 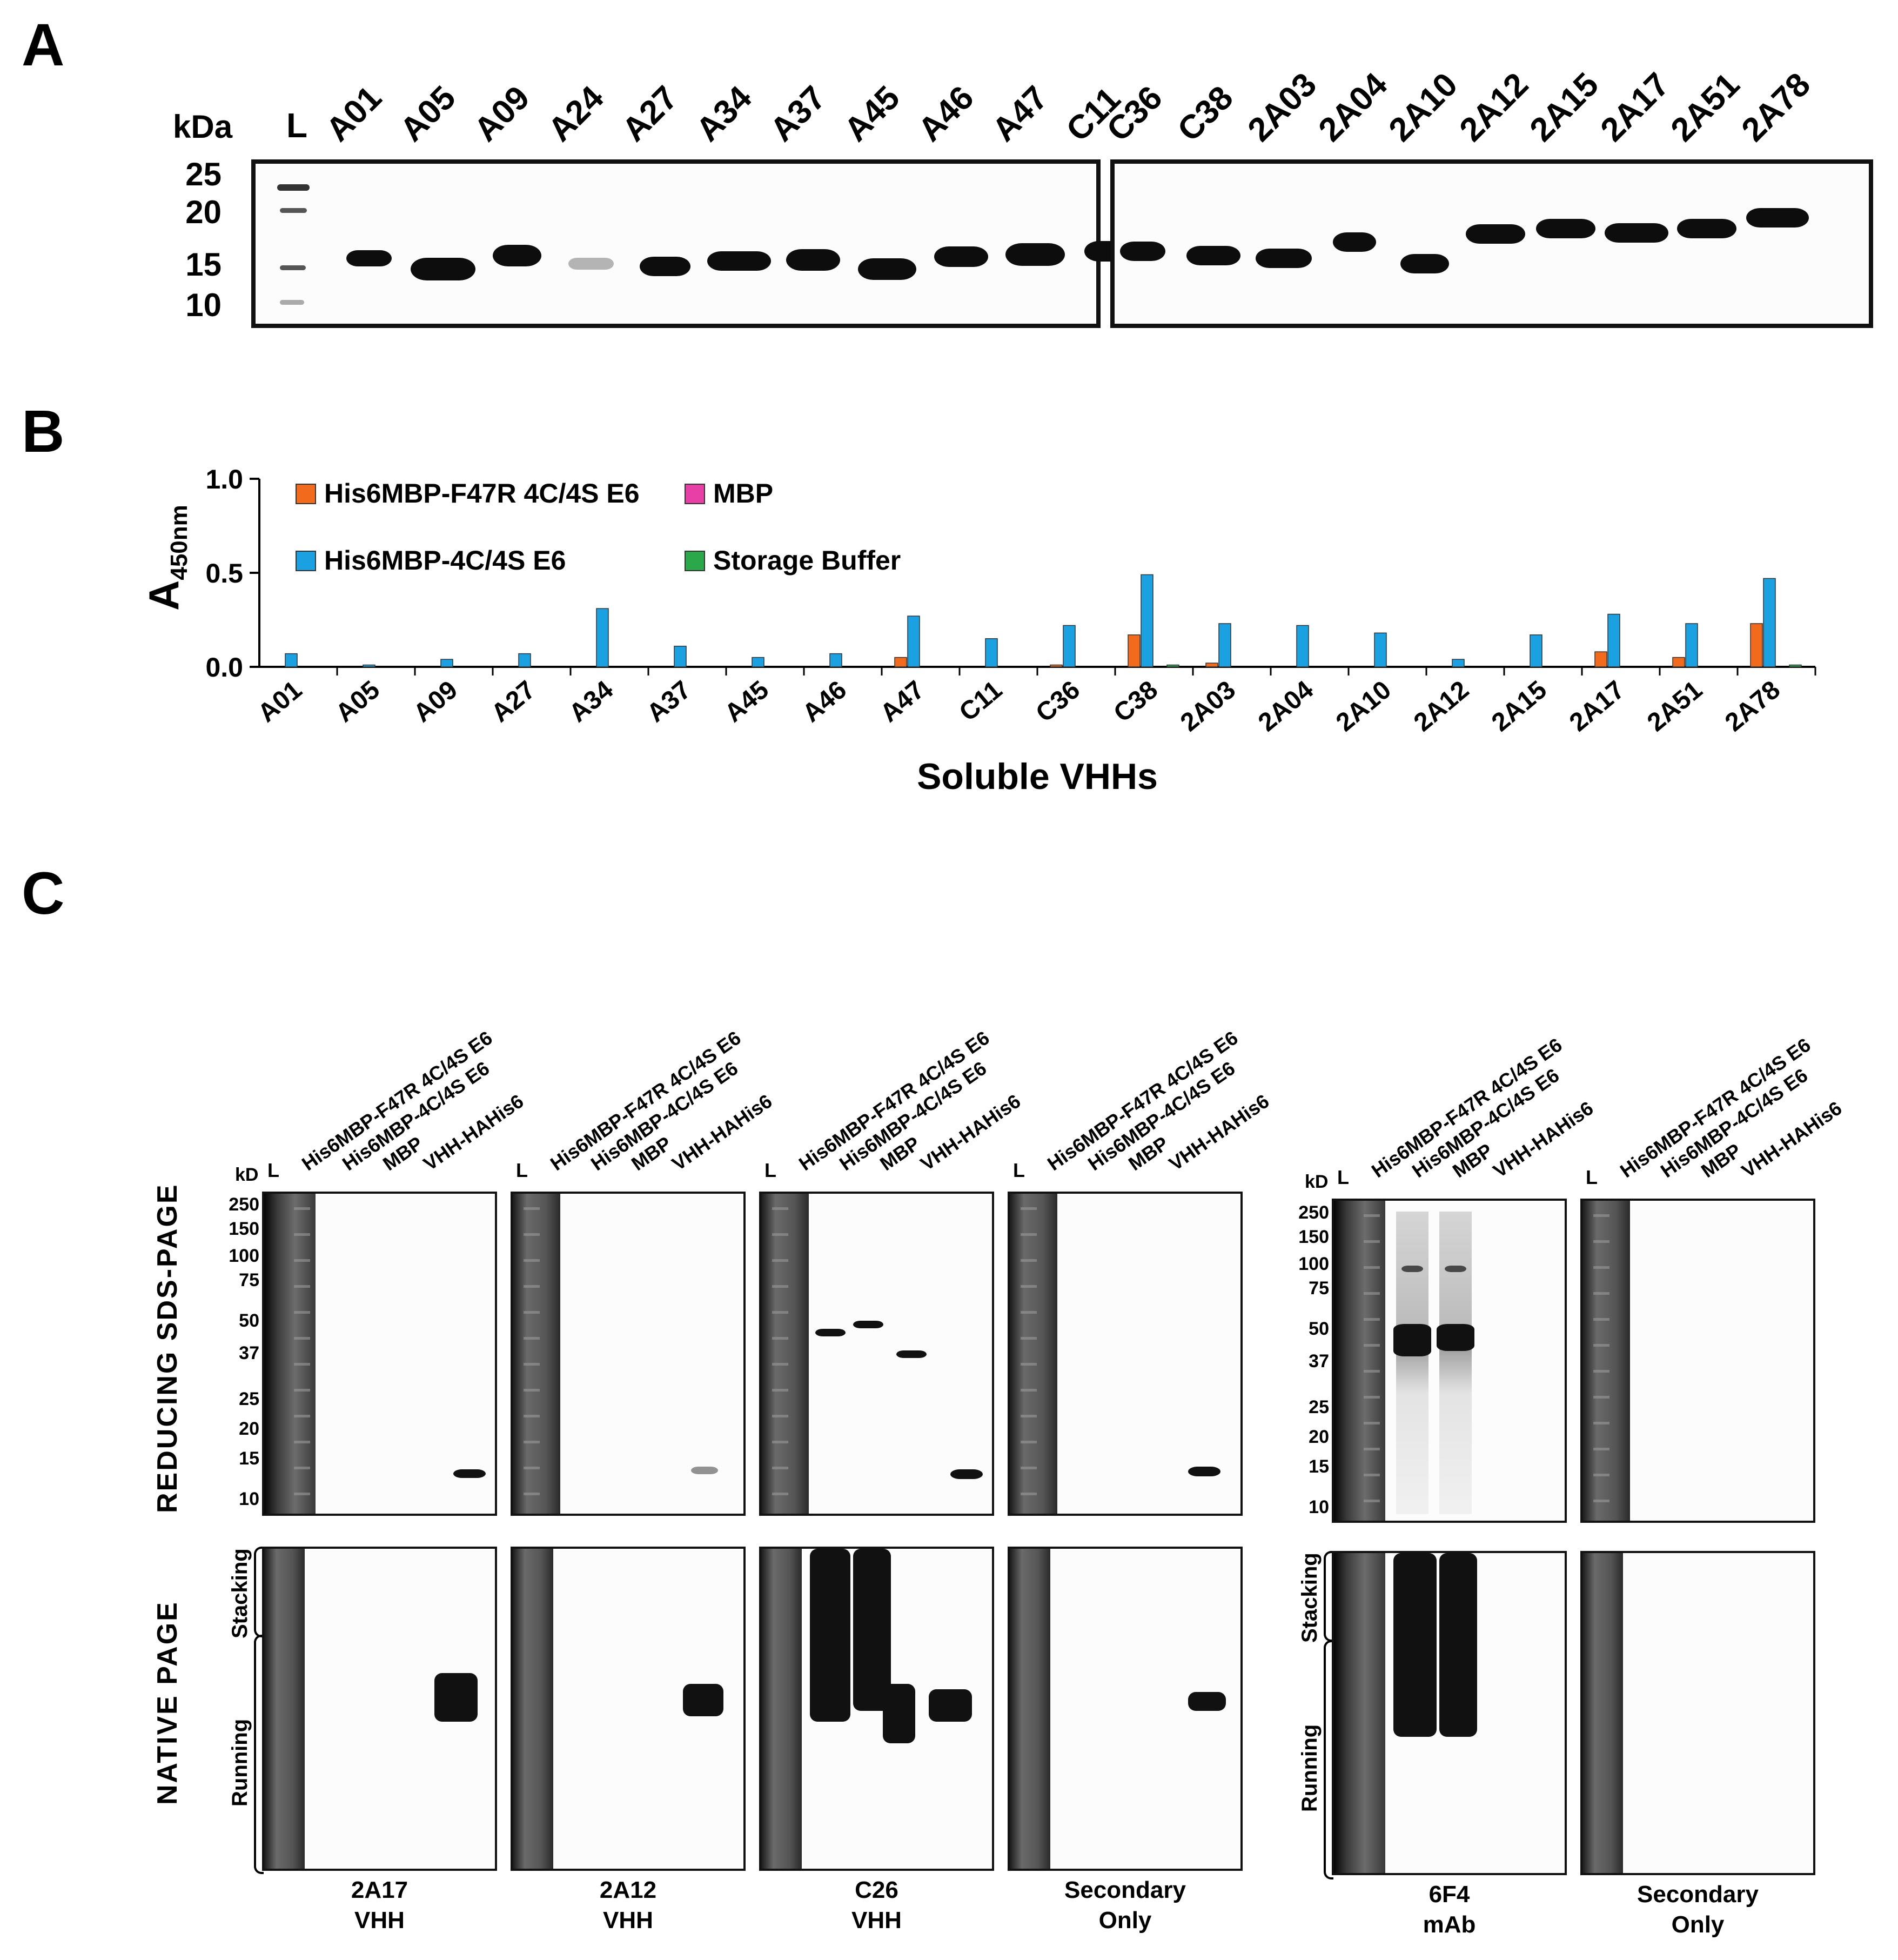 What do you see at coordinates (1282, 107) in the screenshot?
I see `gel-lane-label: 2A03` at bounding box center [1282, 107].